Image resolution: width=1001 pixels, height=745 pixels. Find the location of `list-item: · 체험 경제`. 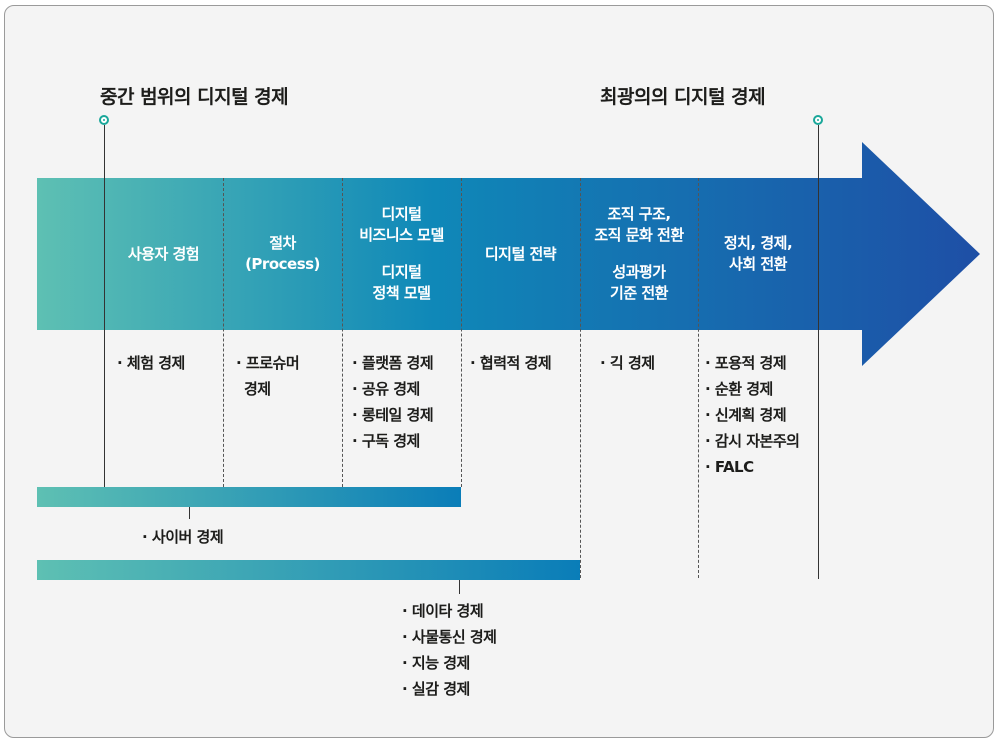

list-item: · 체험 경제 is located at coordinates (151, 363).